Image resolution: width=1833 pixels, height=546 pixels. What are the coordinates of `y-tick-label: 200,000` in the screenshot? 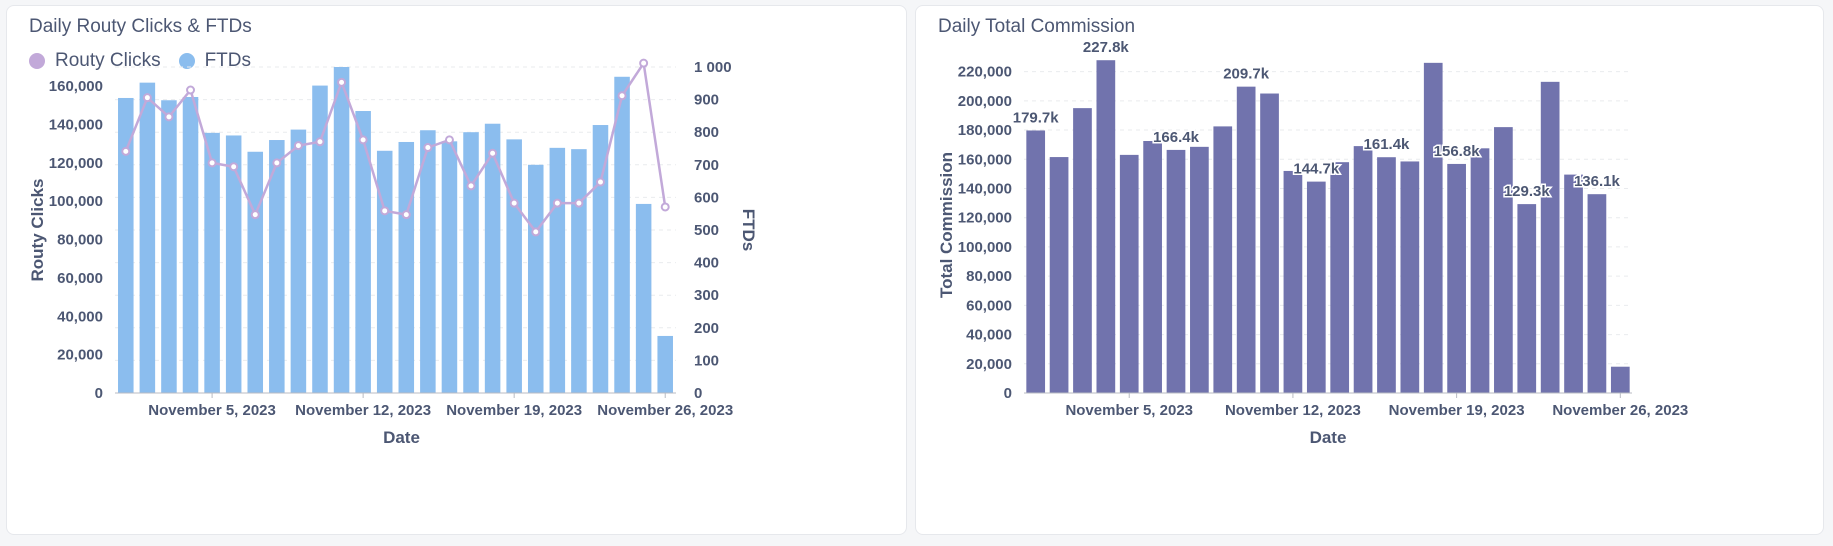 It's located at (985, 101).